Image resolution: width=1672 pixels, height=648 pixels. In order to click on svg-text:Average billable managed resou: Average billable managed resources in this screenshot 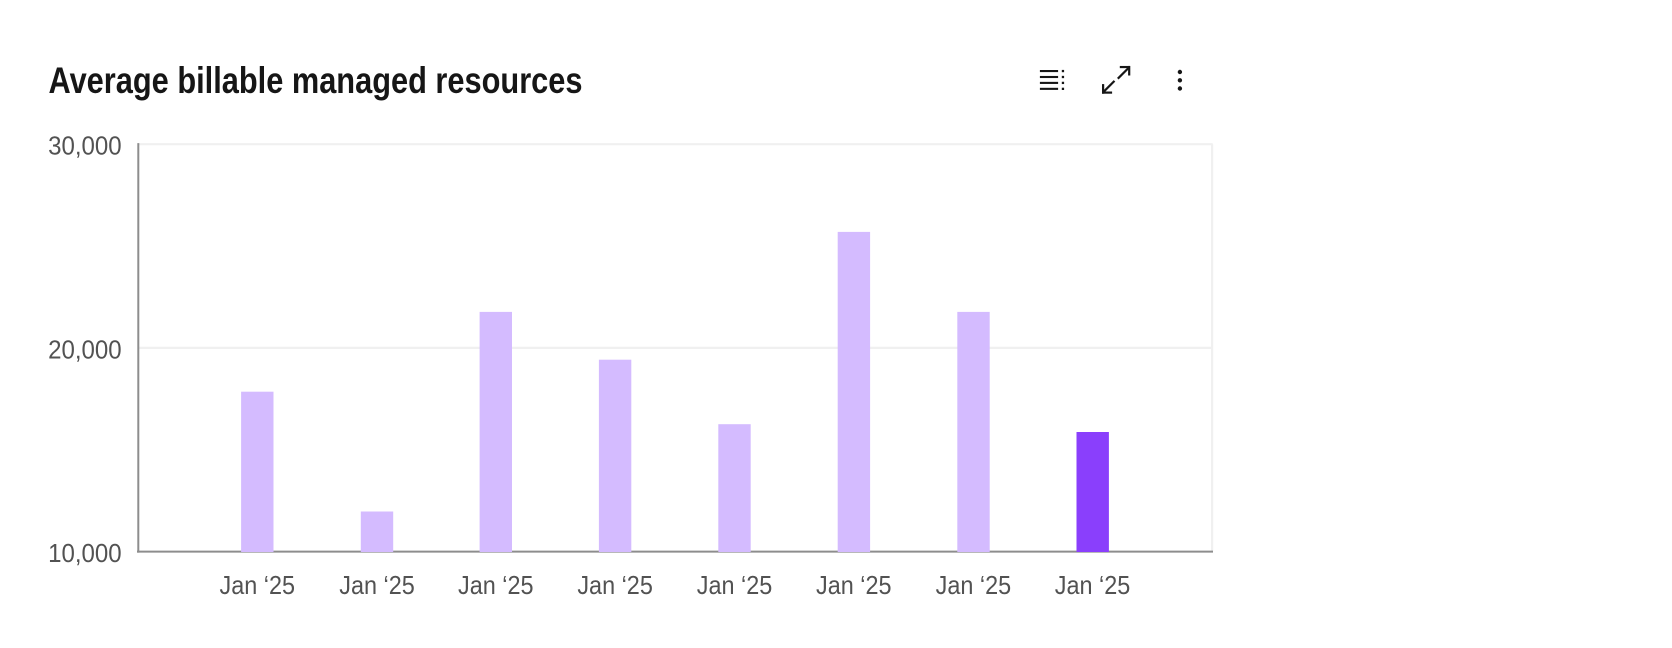, I will do `click(316, 80)`.